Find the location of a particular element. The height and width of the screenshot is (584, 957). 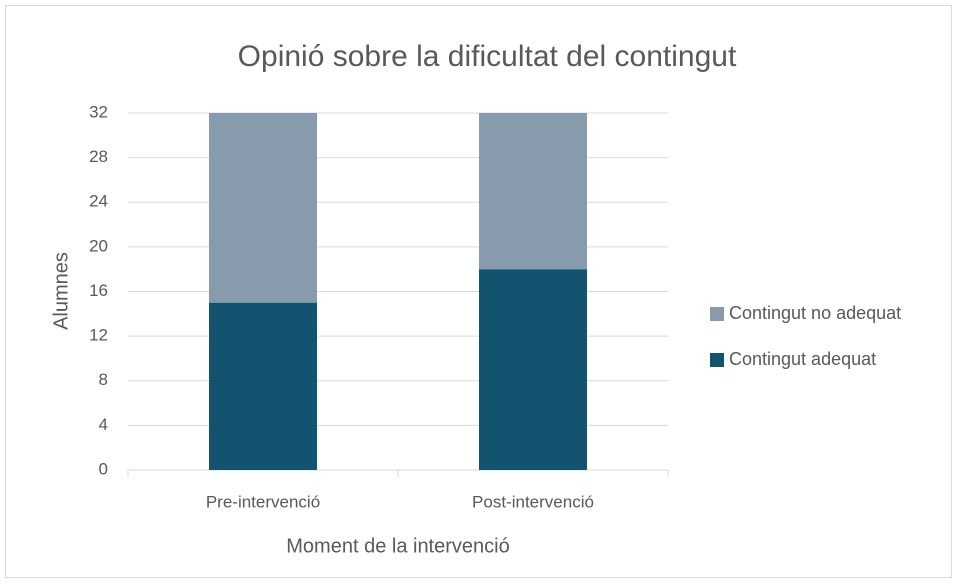

y-tick-label: 0 is located at coordinates (103, 468).